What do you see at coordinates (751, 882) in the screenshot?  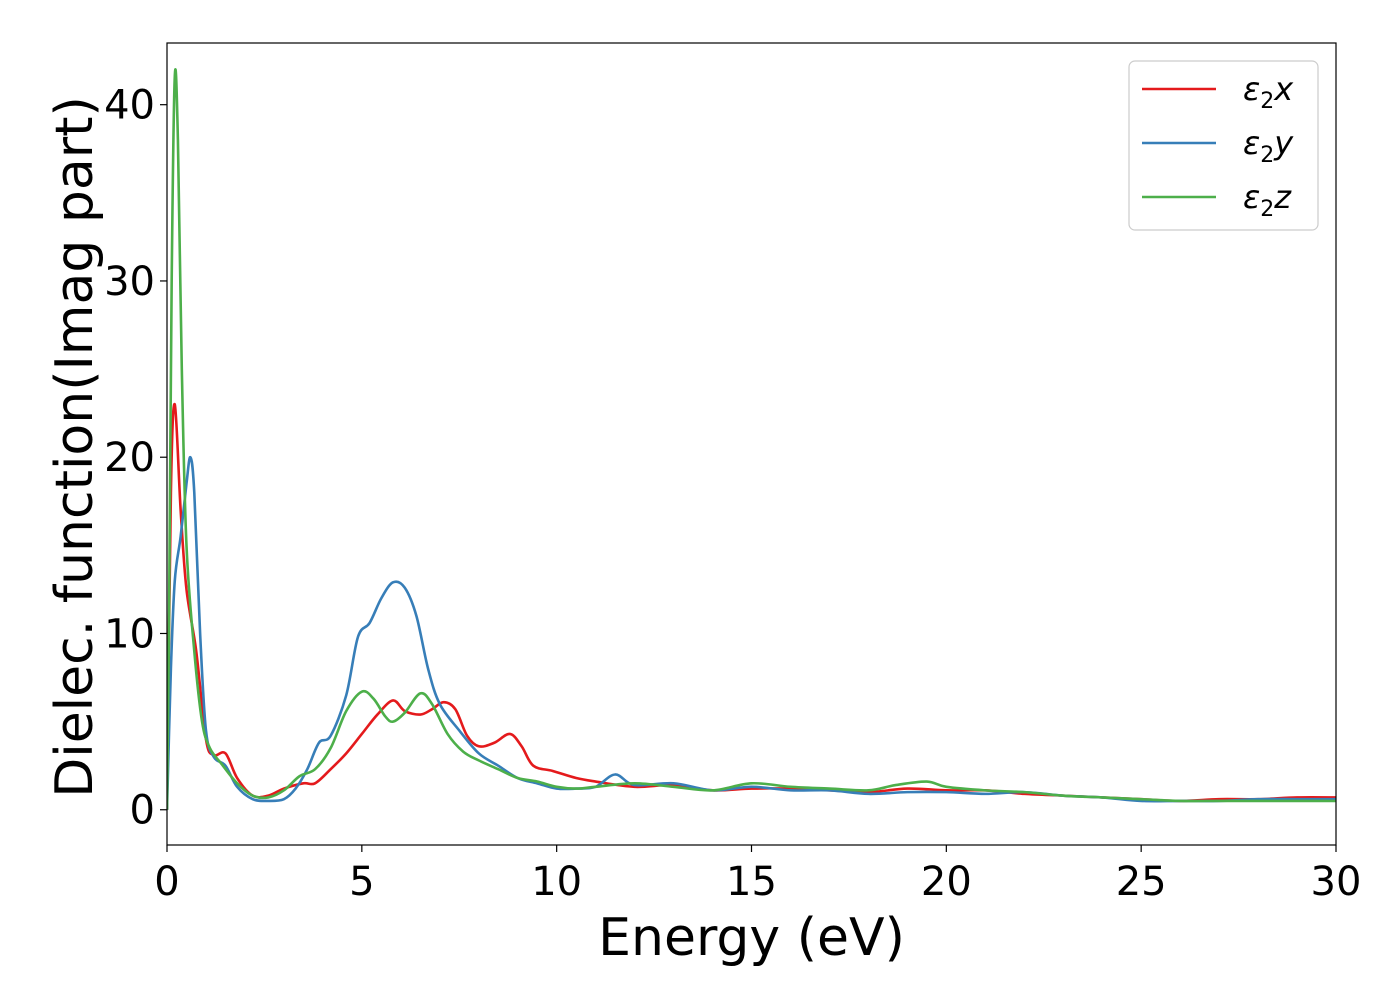 I see `x-tick-label: 15` at bounding box center [751, 882].